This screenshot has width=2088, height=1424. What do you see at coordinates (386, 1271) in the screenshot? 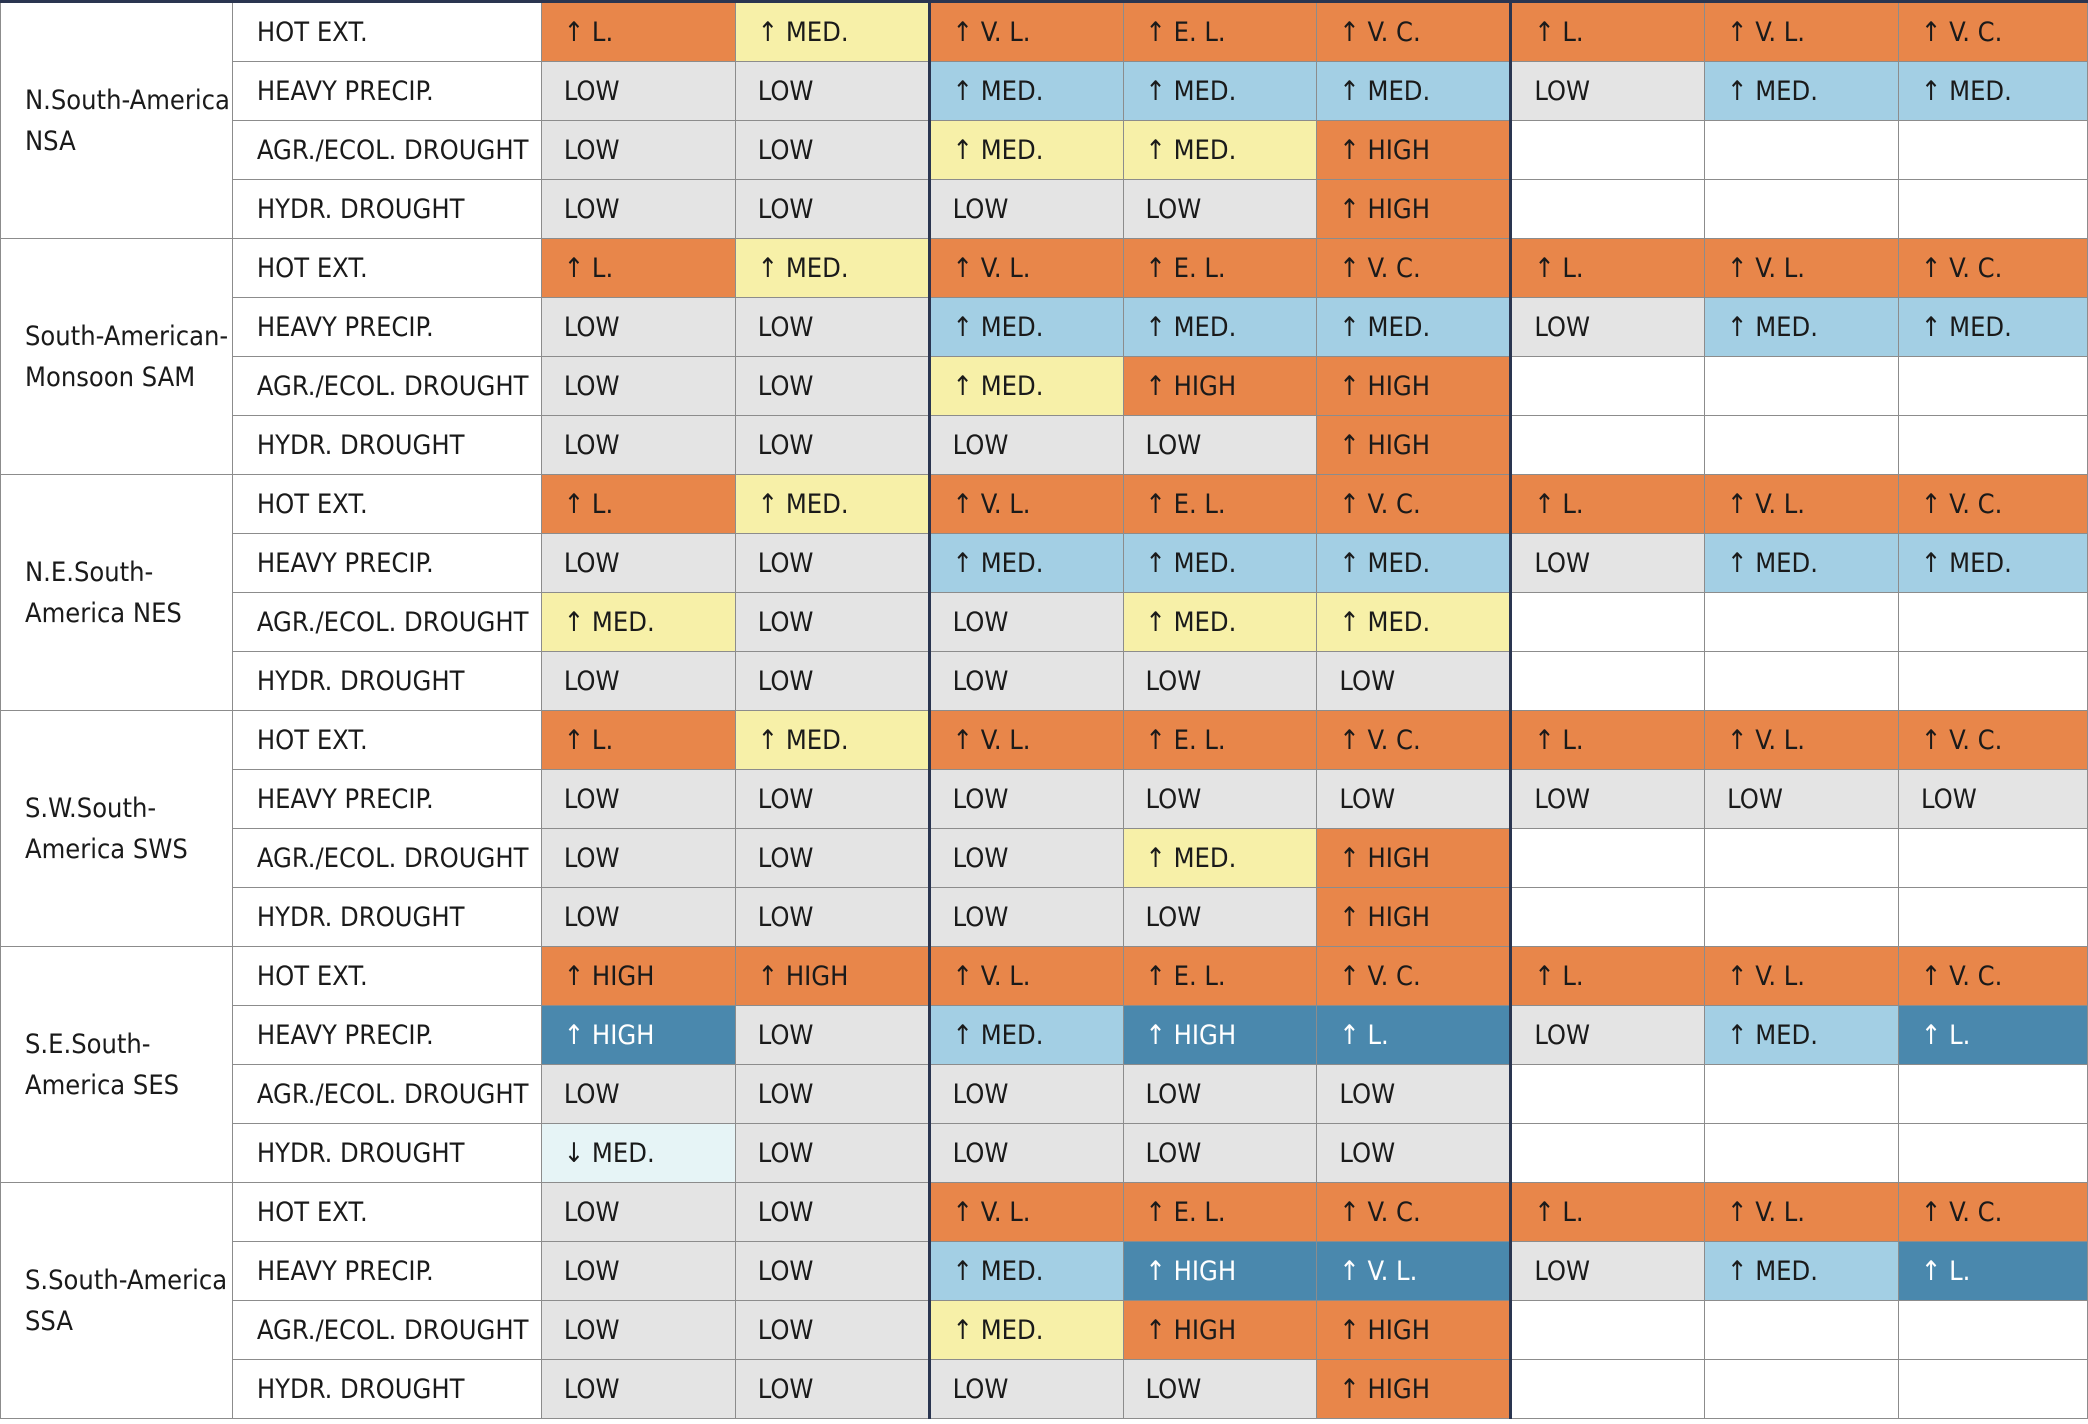
I see `hazard-label: HEAVY PRECIP.` at bounding box center [386, 1271].